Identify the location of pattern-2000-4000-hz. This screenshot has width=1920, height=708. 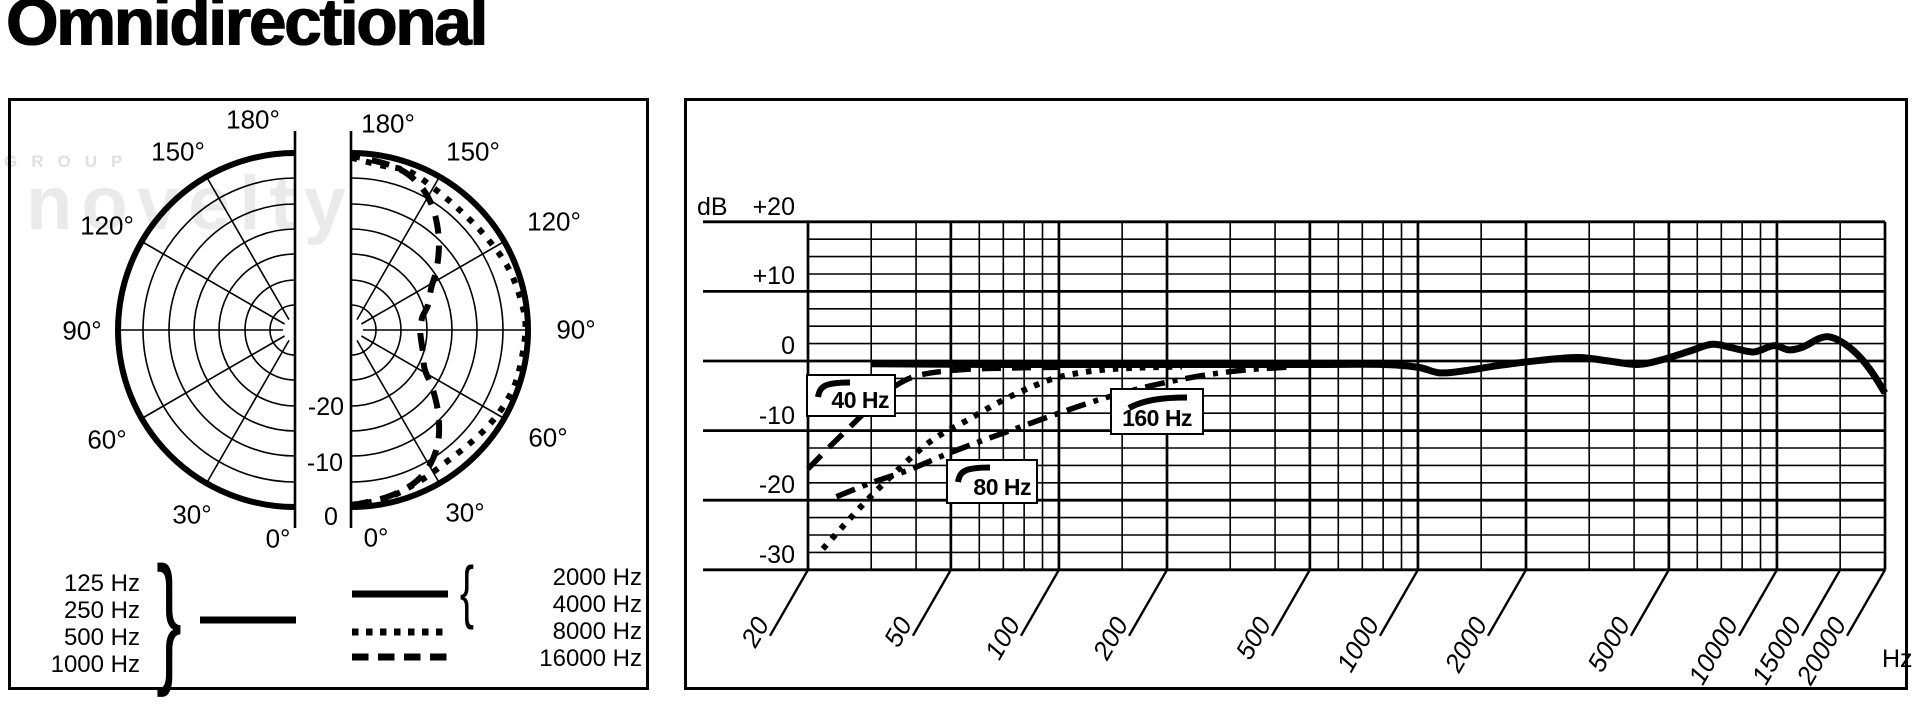
(440, 330).